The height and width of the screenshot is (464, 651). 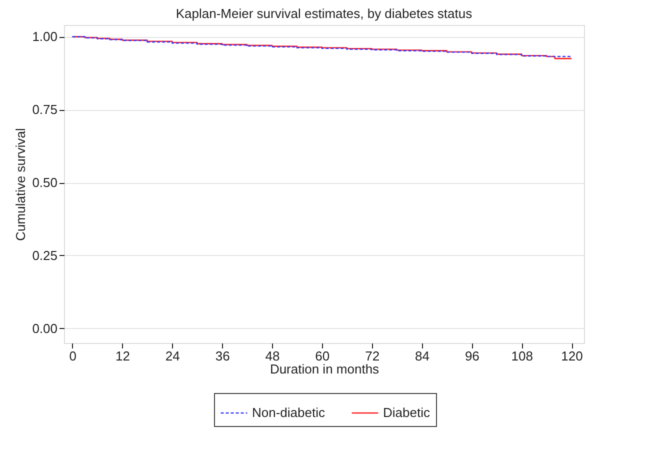 I want to click on legend-label: Diabetic, so click(x=406, y=412).